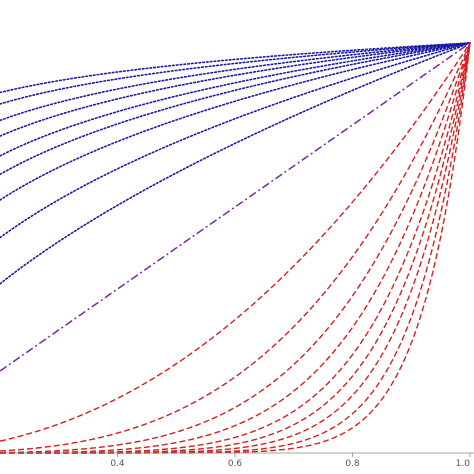 This screenshot has width=474, height=474. What do you see at coordinates (290, 461) in the screenshot?
I see `x-axis-ticks: 0.4 0.6 0.8 1.0` at bounding box center [290, 461].